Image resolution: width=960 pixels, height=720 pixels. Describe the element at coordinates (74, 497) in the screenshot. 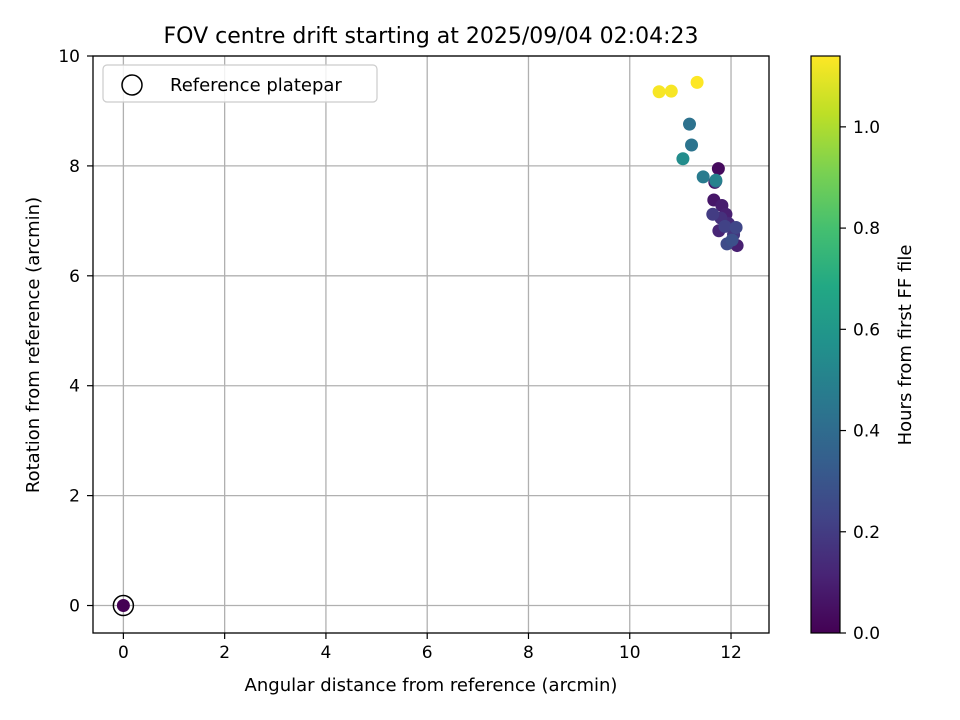

I see `y-tick-label: 2` at that location.